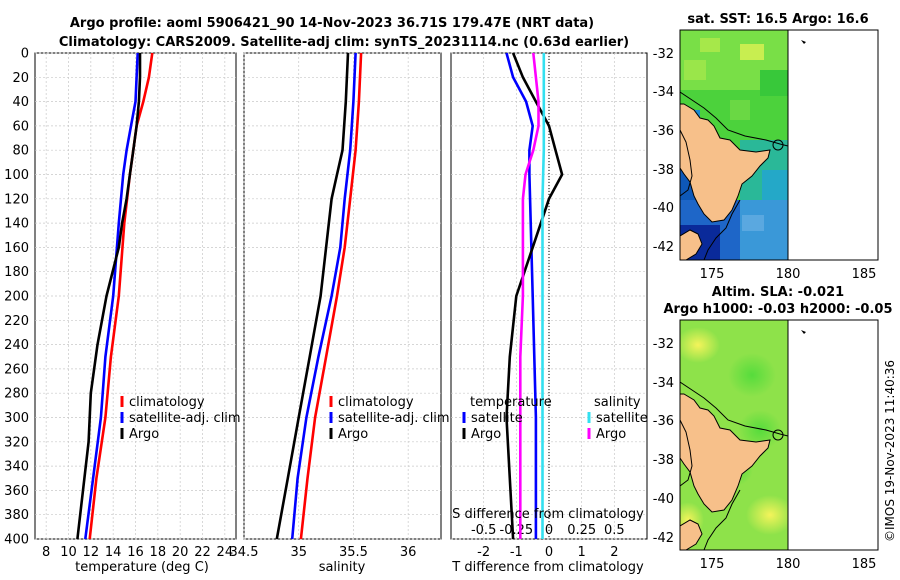  What do you see at coordinates (342, 567) in the screenshot?
I see `salinity-xlabel: salinity` at bounding box center [342, 567].